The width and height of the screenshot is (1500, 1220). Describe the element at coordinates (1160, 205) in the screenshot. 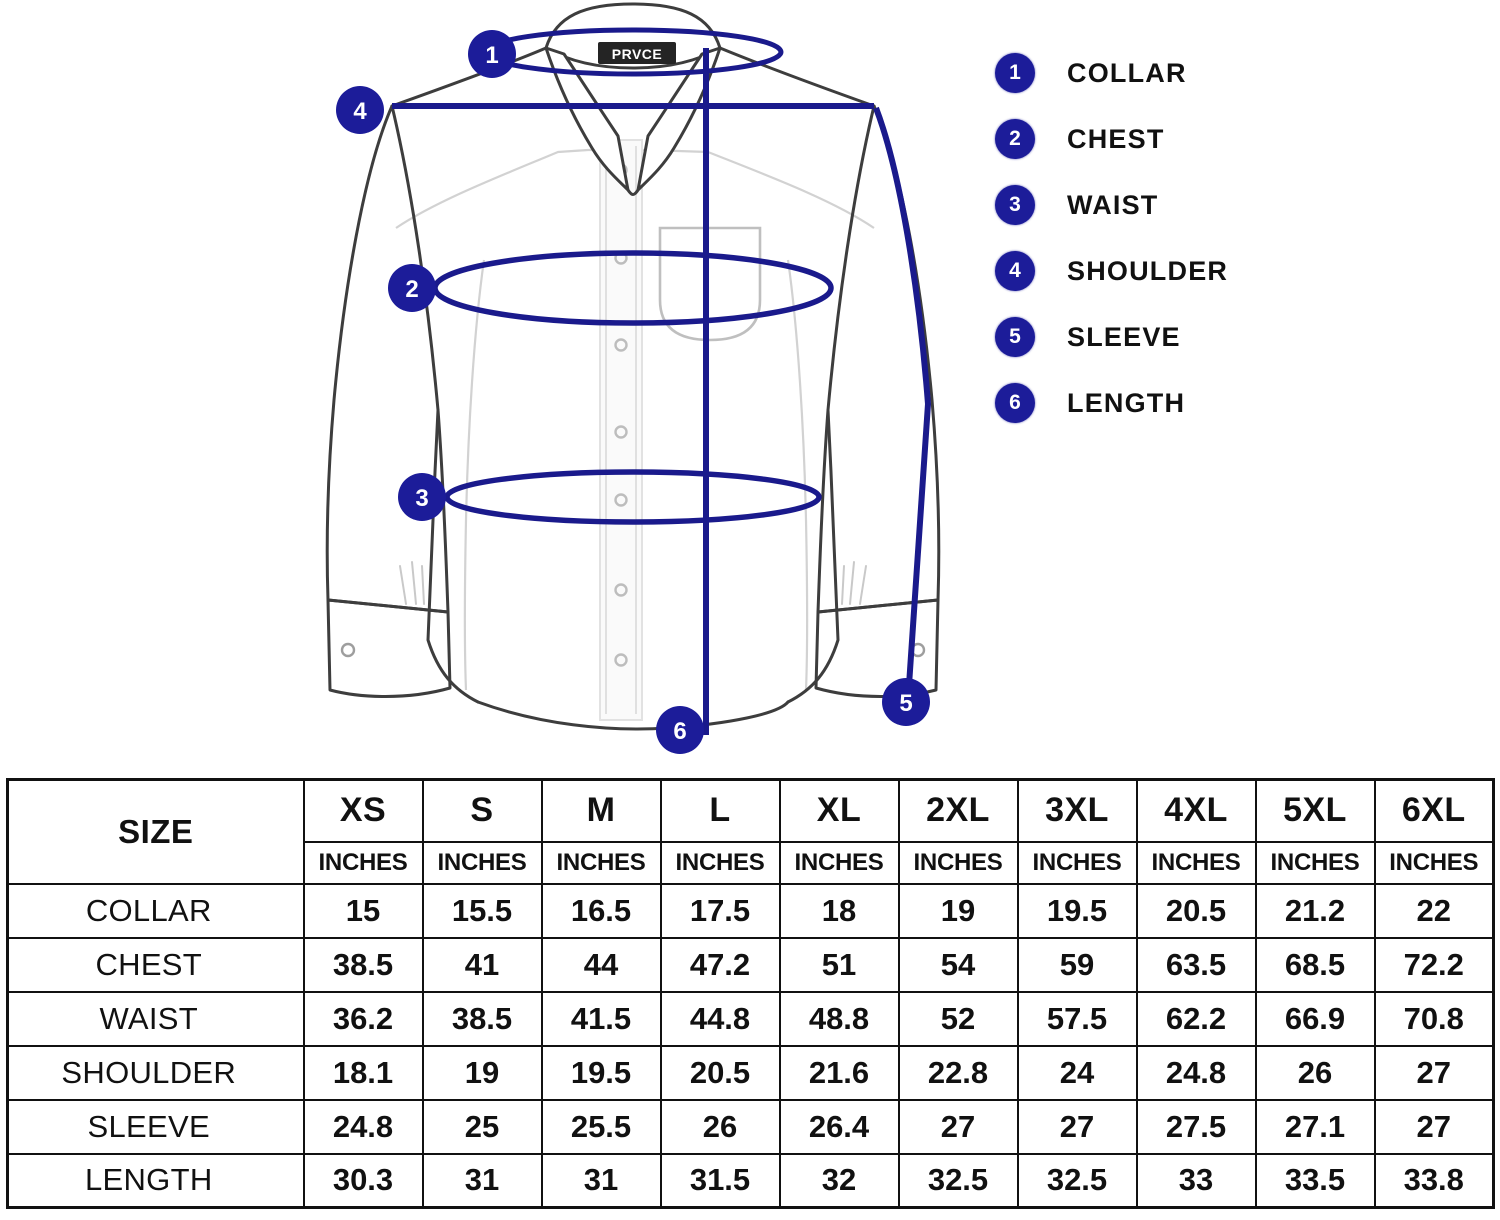

I see `legend-item-waist: 3 WAIST` at that location.